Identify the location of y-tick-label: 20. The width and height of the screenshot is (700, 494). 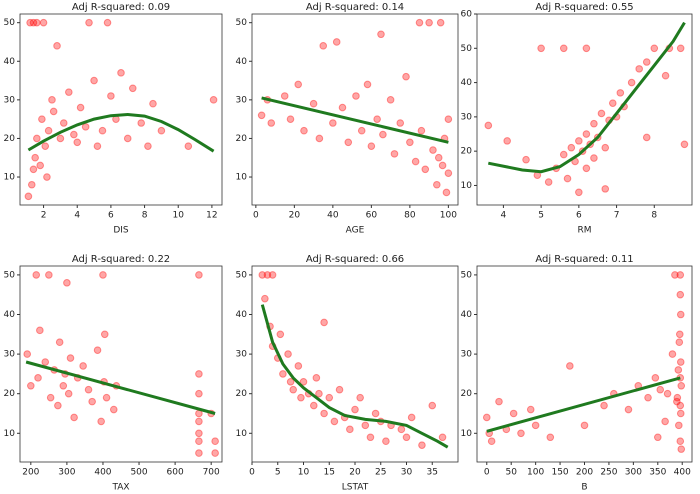
(10, 394).